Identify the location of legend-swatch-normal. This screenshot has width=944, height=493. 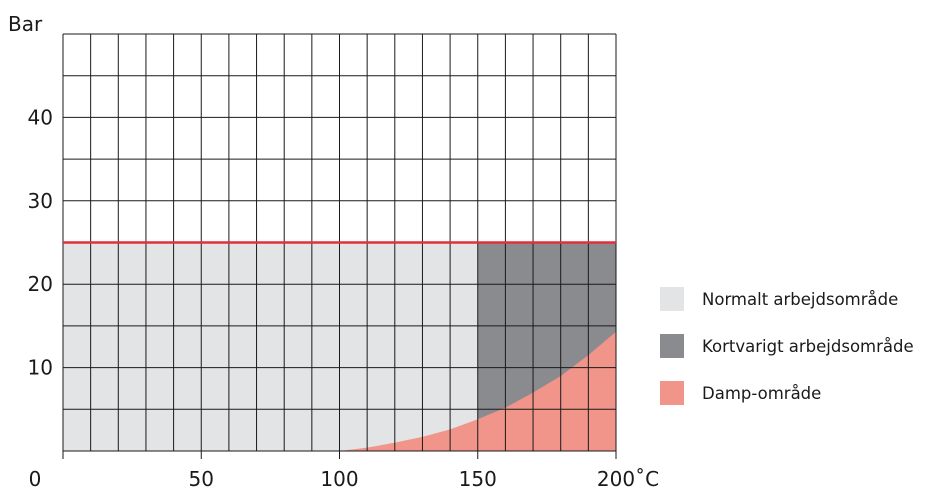
(672, 299).